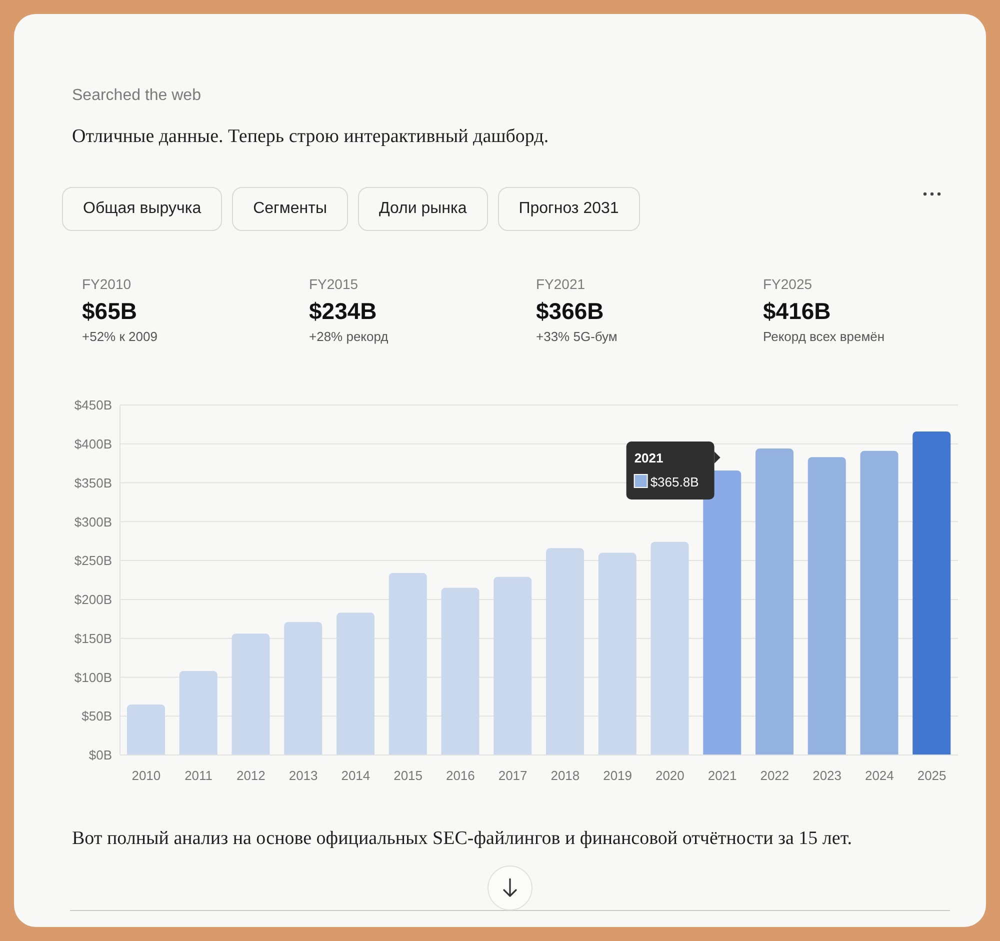 The image size is (1000, 941). Describe the element at coordinates (251, 776) in the screenshot. I see `x-tick-label: 2012` at that location.